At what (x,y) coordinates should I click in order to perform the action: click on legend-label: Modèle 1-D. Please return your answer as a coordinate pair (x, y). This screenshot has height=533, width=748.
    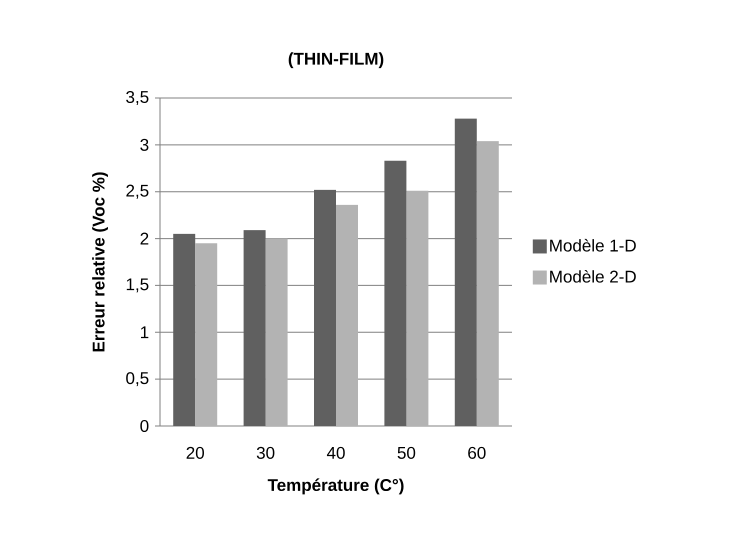
    Looking at the image, I should click on (593, 245).